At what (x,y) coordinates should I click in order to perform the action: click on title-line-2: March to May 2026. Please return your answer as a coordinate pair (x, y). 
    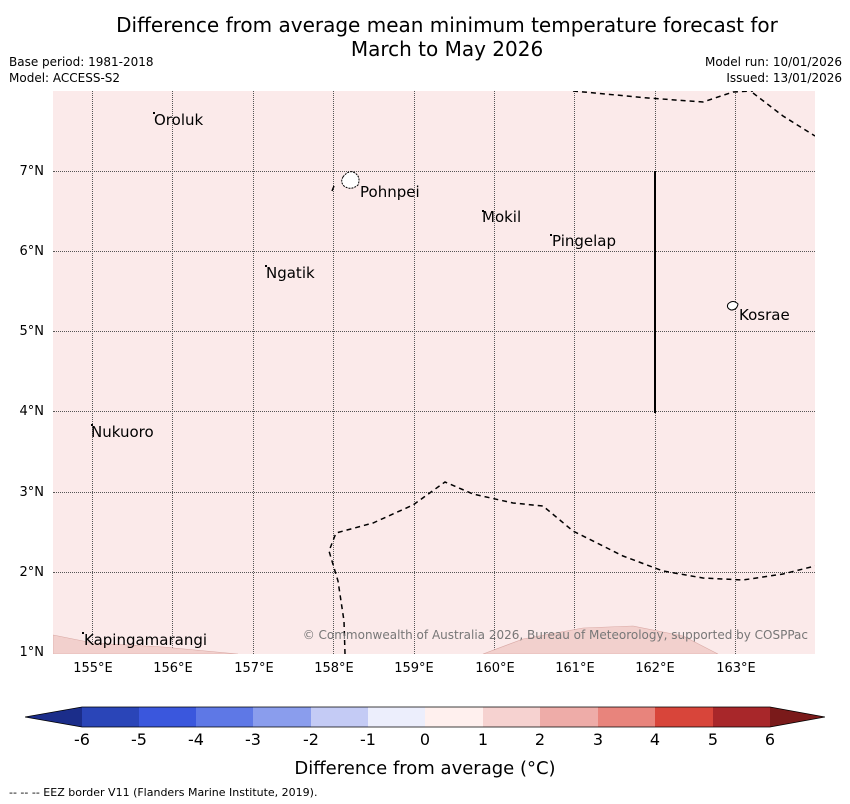
    Looking at the image, I should click on (447, 49).